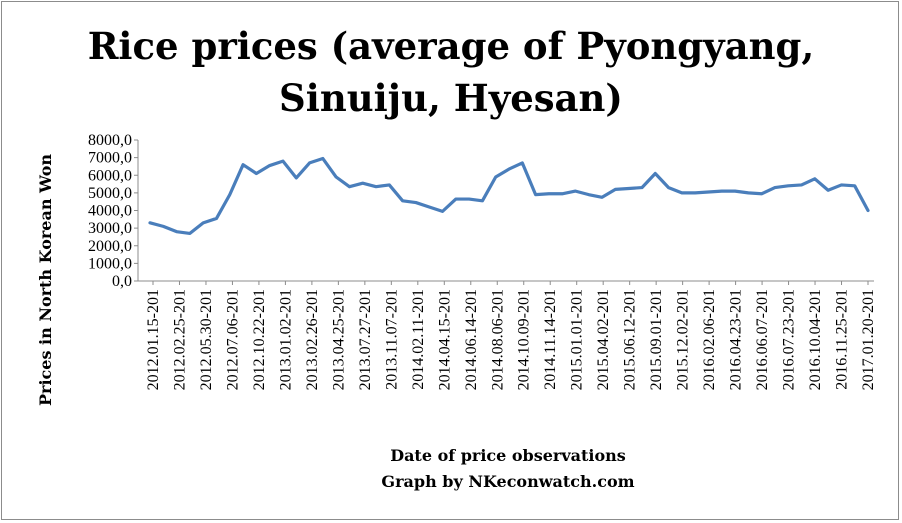 Image resolution: width=902 pixels, height=523 pixels. Describe the element at coordinates (206, 339) in the screenshot. I see `x-tick-label: 2012.05.30-201` at that location.